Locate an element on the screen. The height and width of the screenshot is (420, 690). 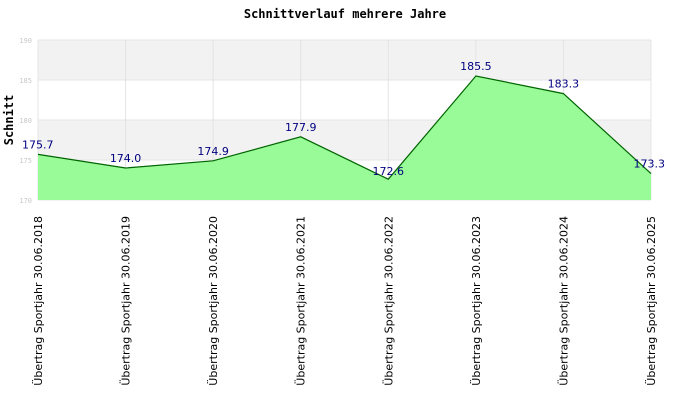
x-tick-label: Übertrag Sportjahr 30.06.2021 is located at coordinates (301, 301).